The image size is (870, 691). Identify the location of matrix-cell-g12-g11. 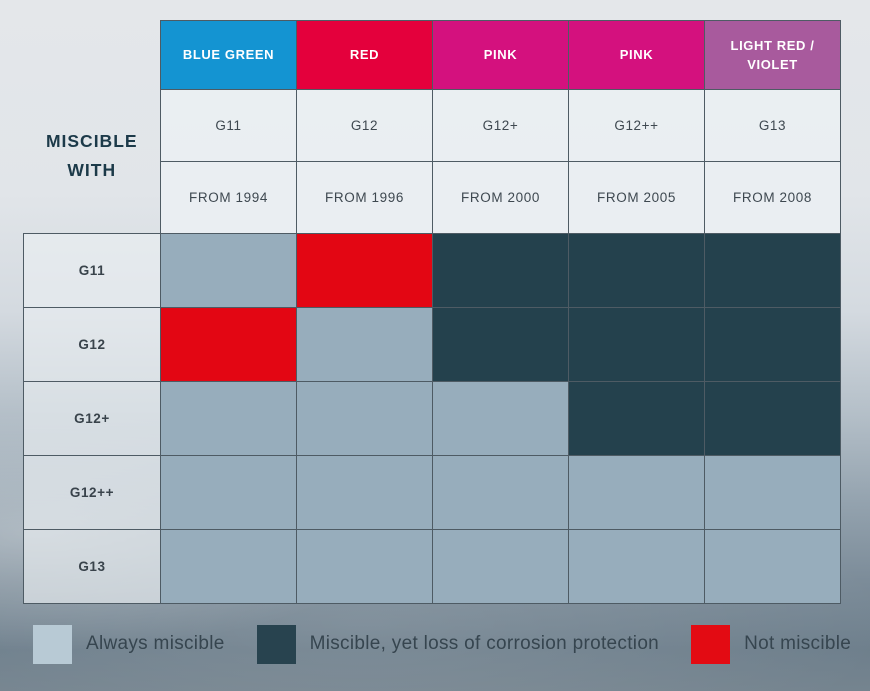
(228, 344).